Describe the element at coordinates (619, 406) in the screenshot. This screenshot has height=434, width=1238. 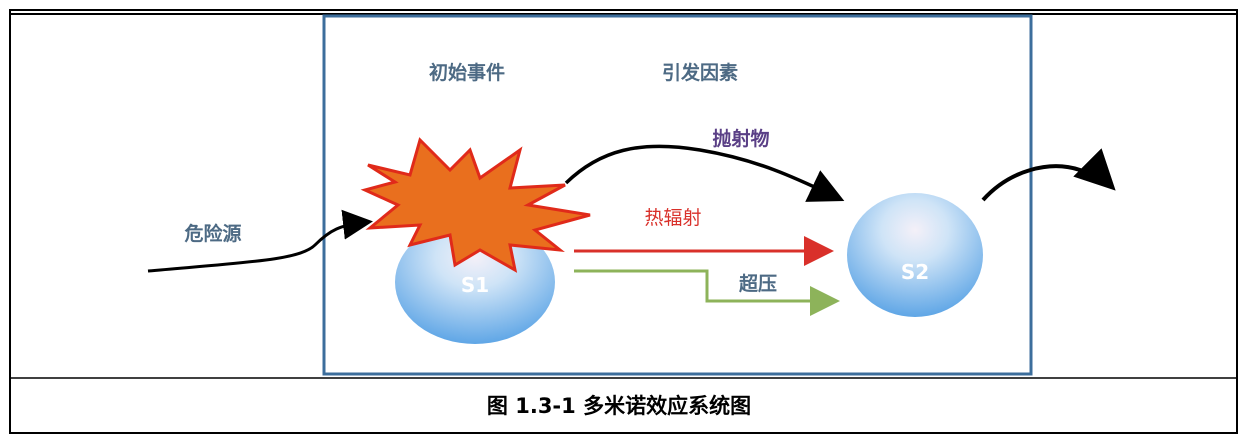
I see `figure-caption: 图 1.3-1 多米诺效应系统图` at that location.